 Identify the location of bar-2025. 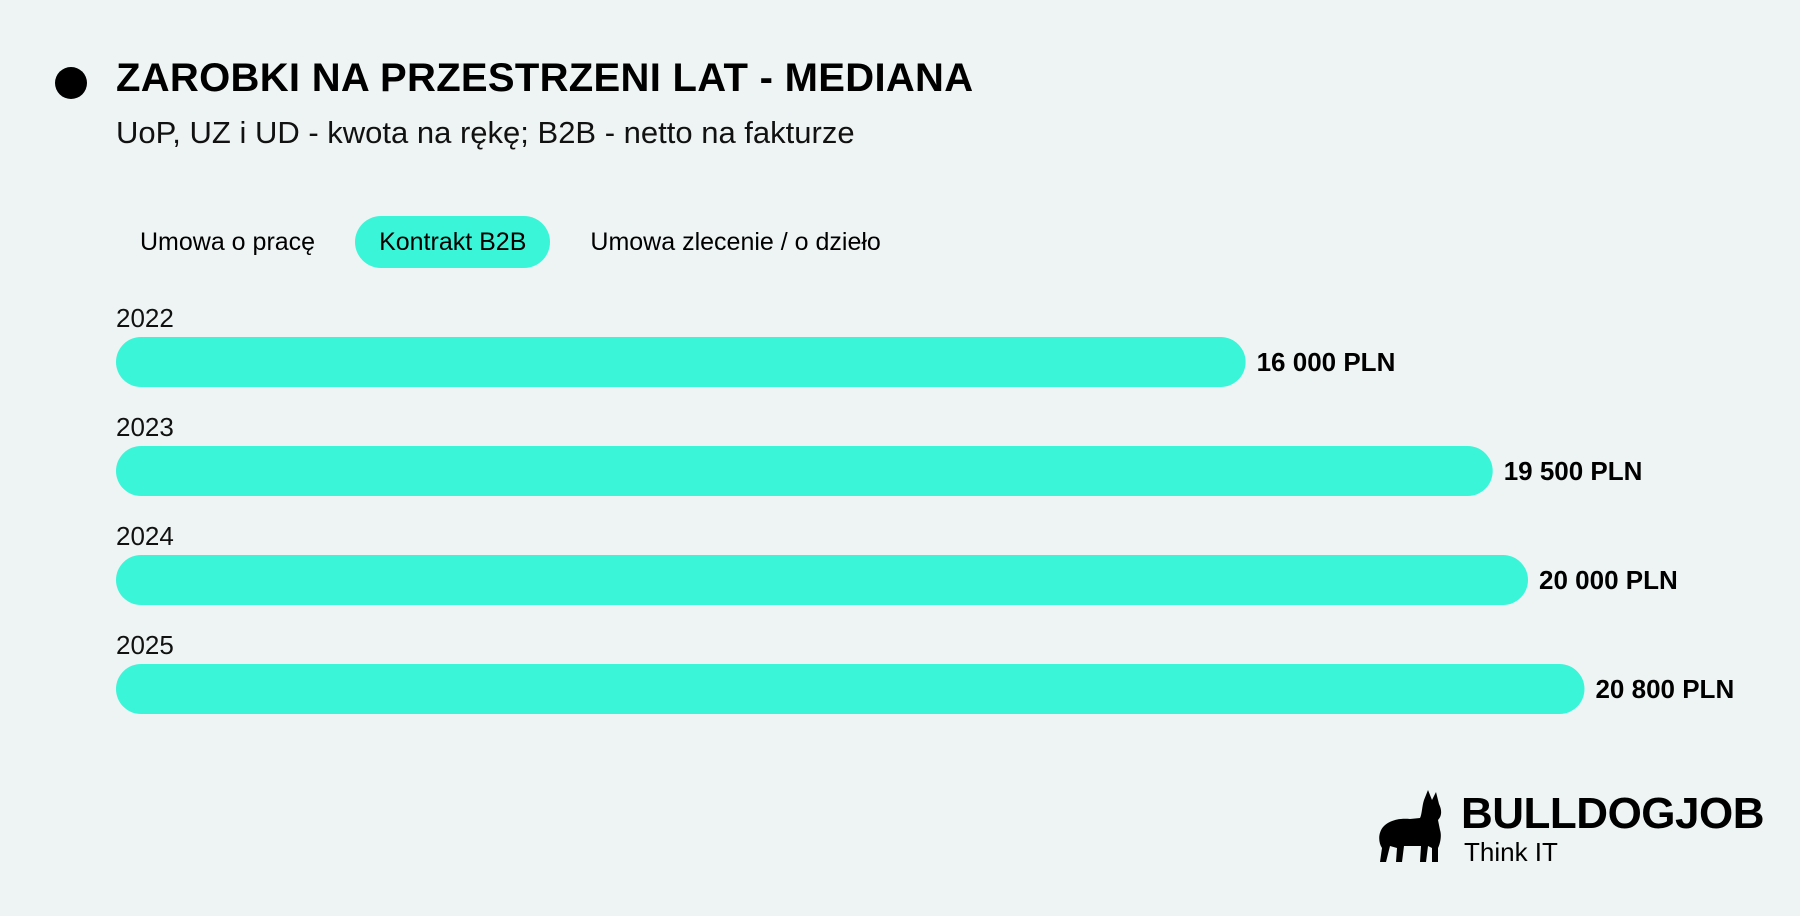
(850, 689).